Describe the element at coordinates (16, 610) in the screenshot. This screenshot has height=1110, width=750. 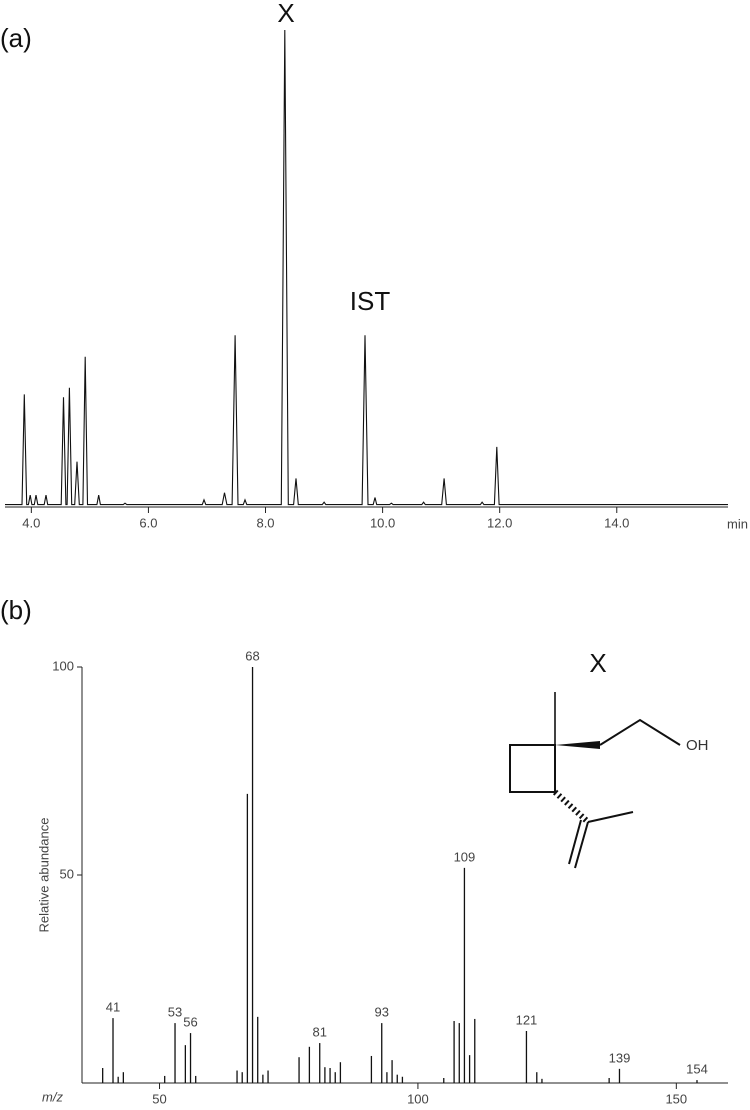
I see `panel-label: (b)` at that location.